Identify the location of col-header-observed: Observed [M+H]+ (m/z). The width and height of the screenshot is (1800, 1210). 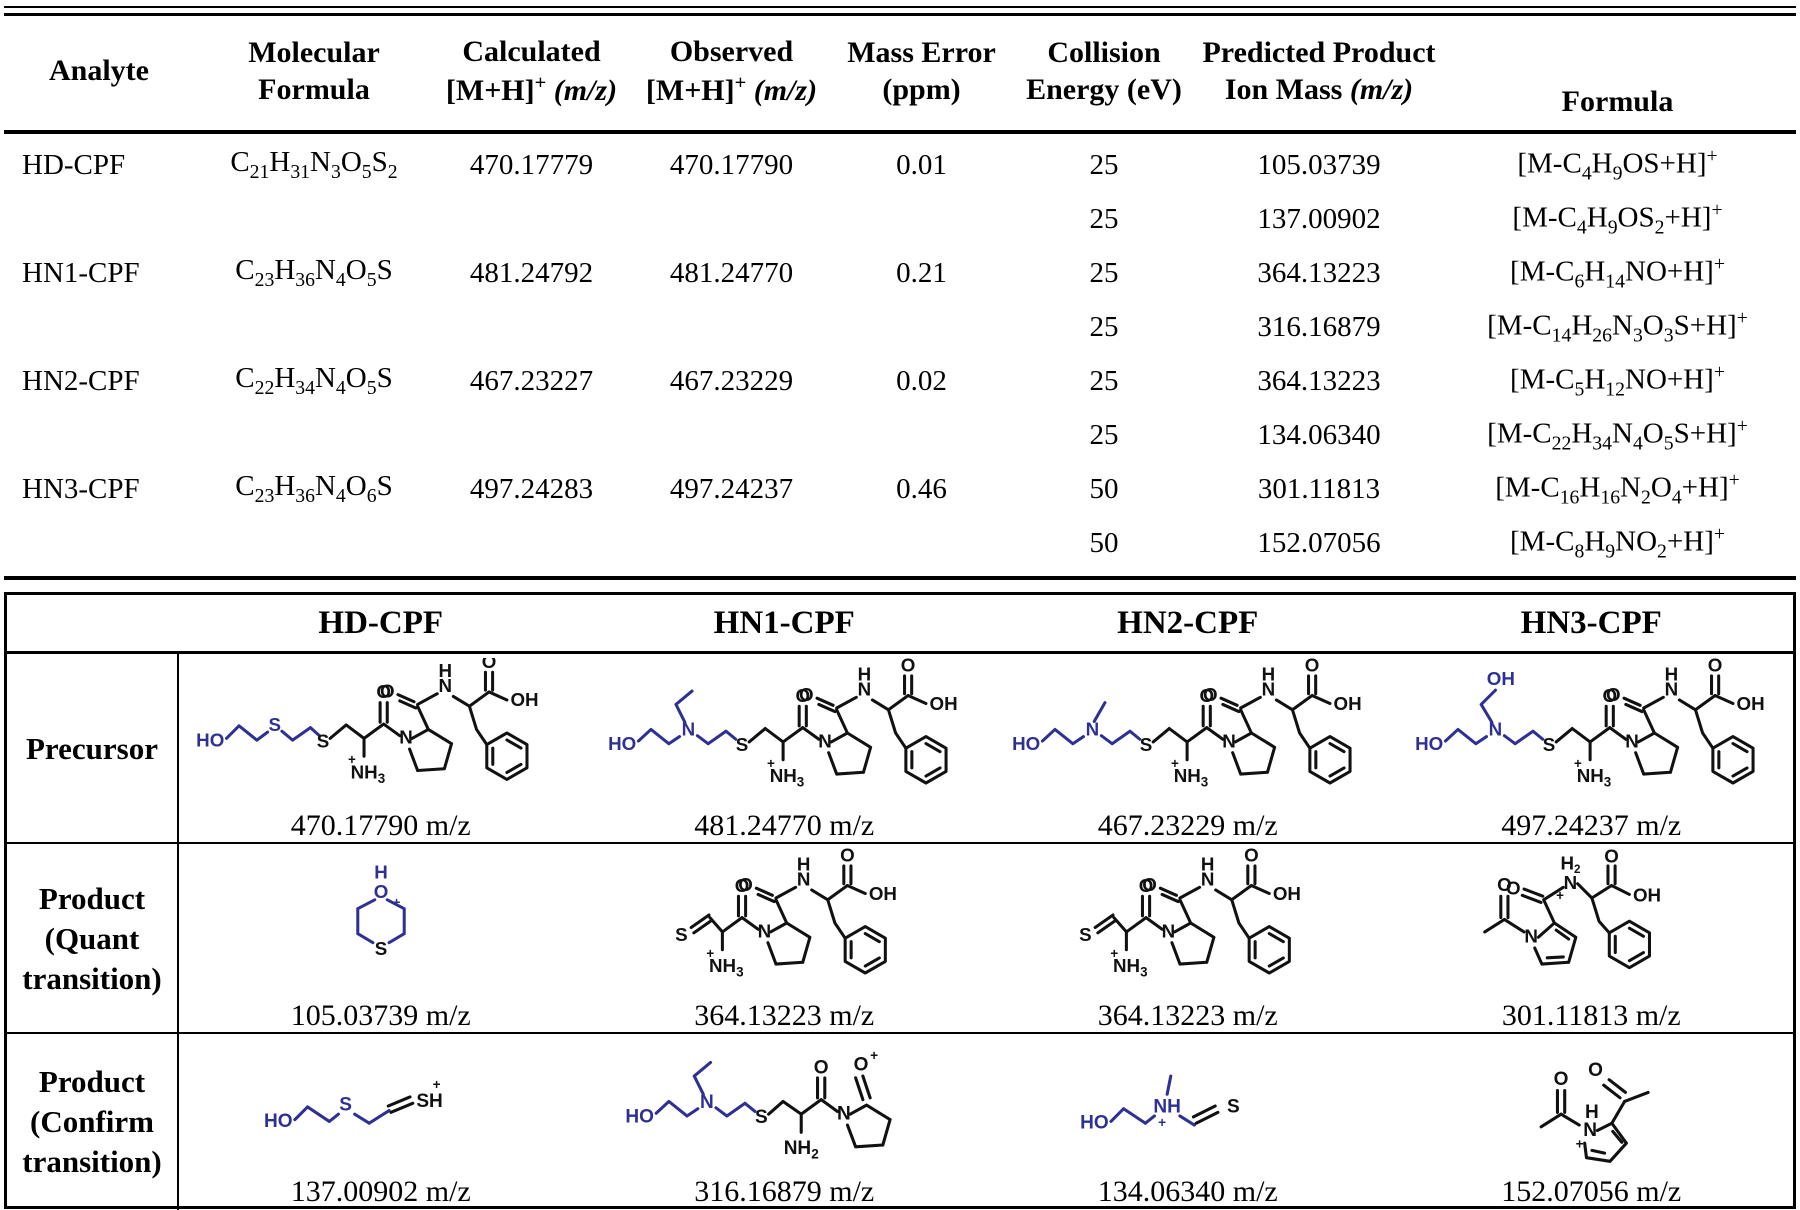
(731, 71).